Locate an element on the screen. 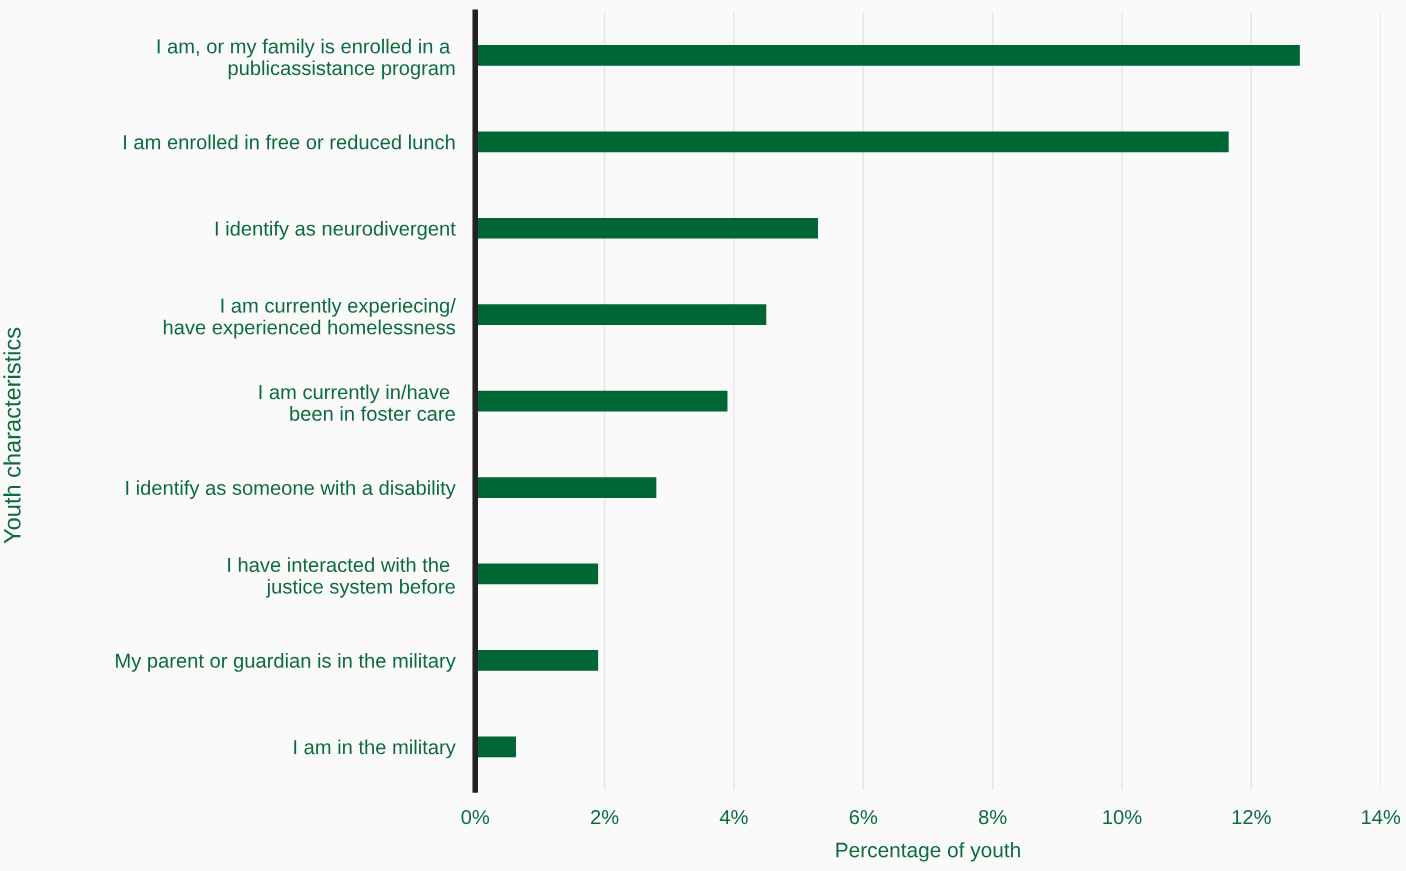  y-tick-label: I identify as neurodivergent is located at coordinates (335, 230).